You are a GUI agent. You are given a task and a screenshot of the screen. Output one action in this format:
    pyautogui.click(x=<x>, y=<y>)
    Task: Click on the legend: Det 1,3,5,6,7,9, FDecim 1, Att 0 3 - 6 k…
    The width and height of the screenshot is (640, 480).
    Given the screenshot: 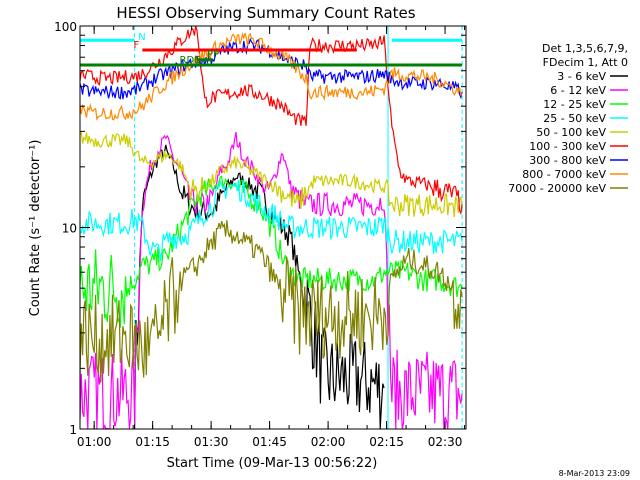 What is the action you would take?
    pyautogui.click(x=568, y=118)
    